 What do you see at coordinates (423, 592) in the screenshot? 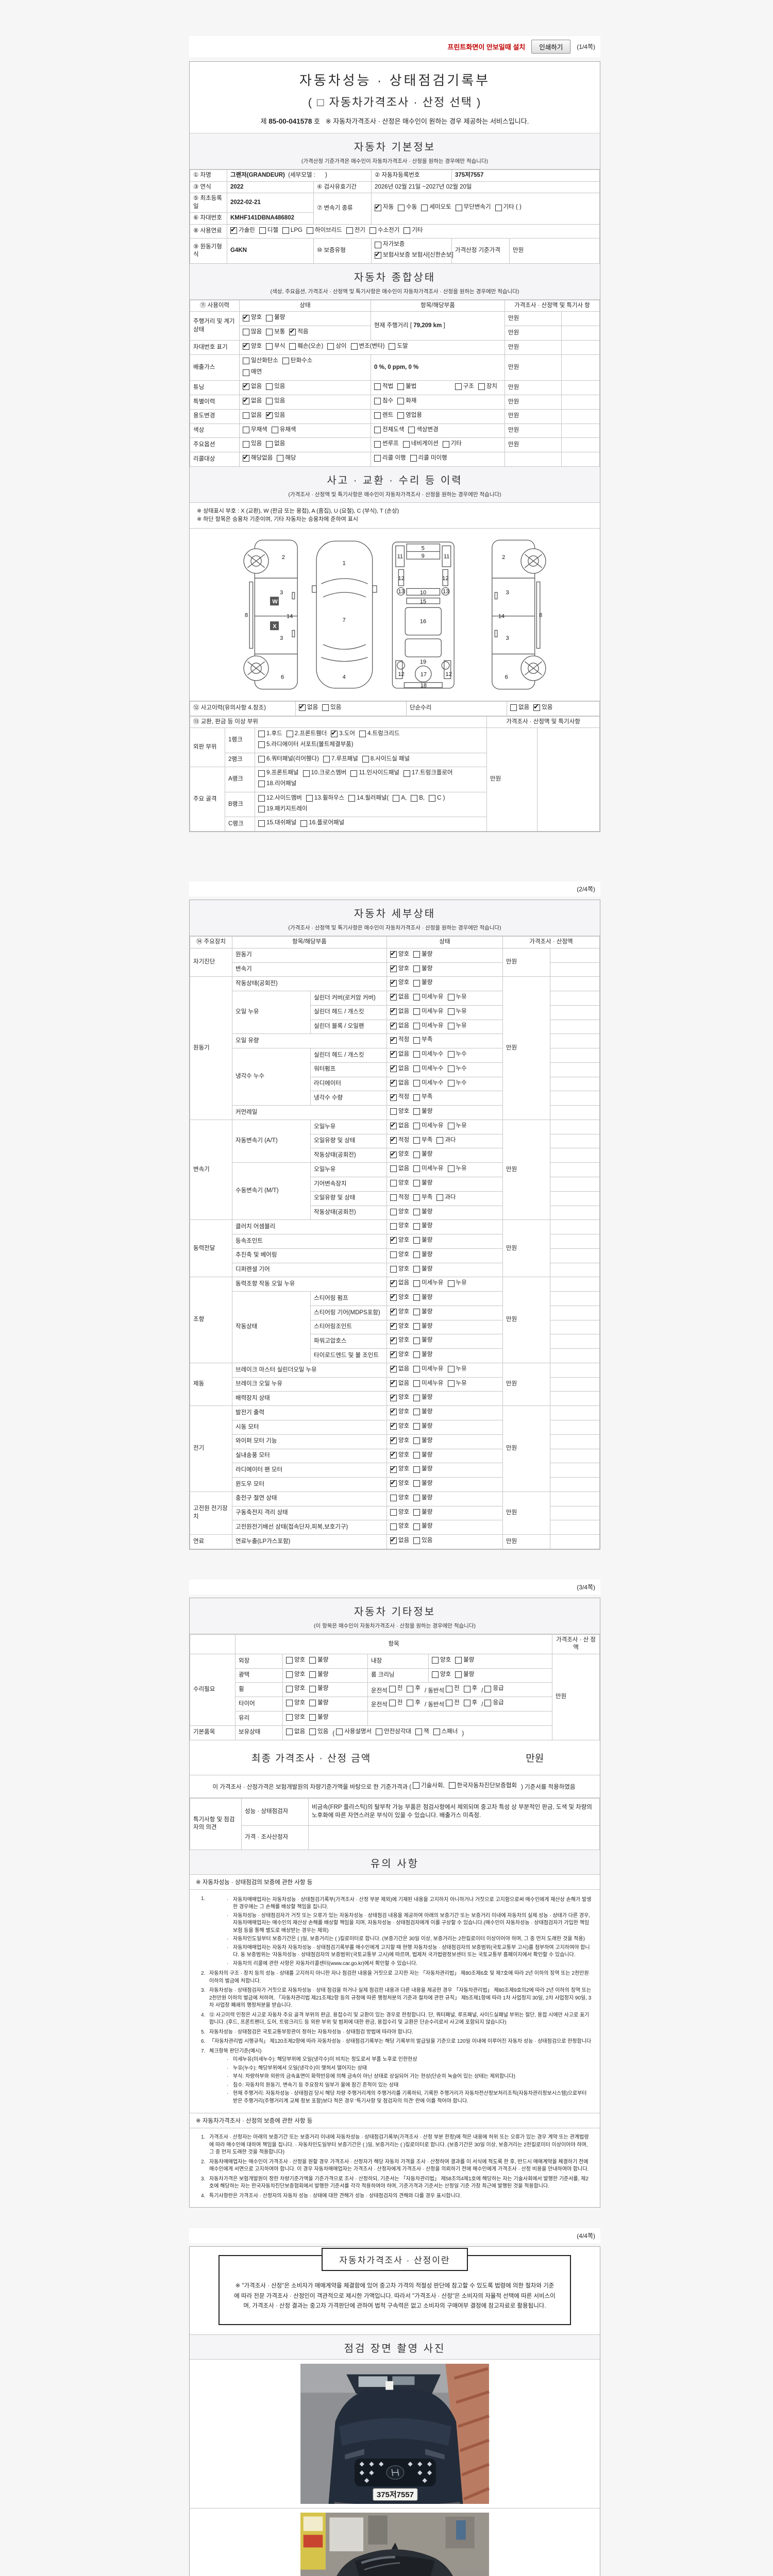
I see `panel-10-cross-member: 10` at bounding box center [423, 592].